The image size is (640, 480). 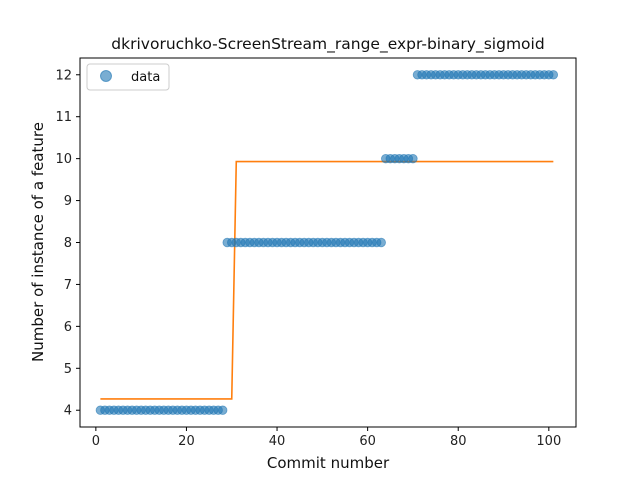 What do you see at coordinates (328, 463) in the screenshot?
I see `x-axis-label: Commit number` at bounding box center [328, 463].